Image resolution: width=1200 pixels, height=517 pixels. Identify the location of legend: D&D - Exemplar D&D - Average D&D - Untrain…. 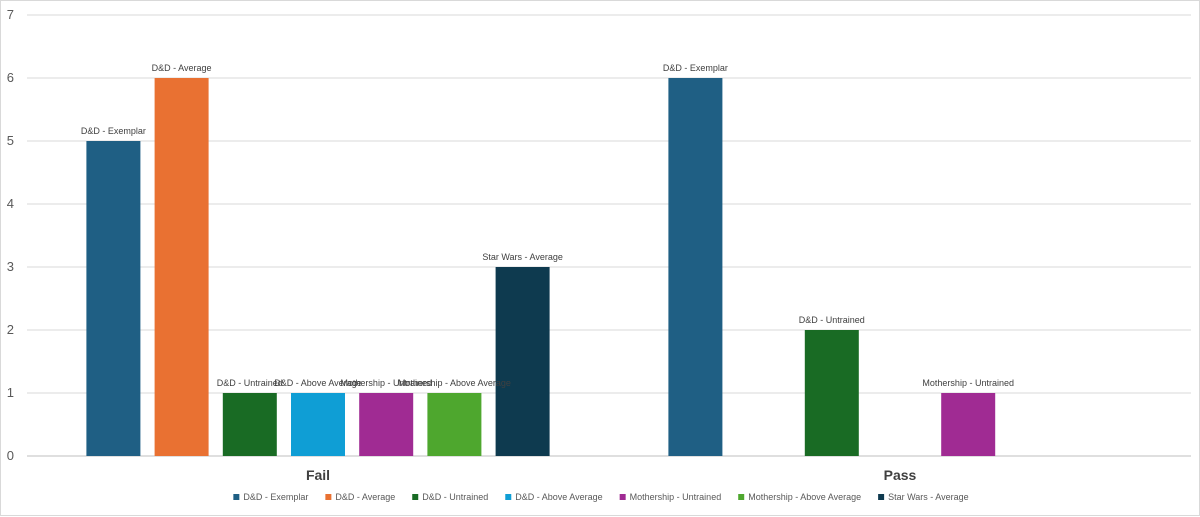
(601, 497).